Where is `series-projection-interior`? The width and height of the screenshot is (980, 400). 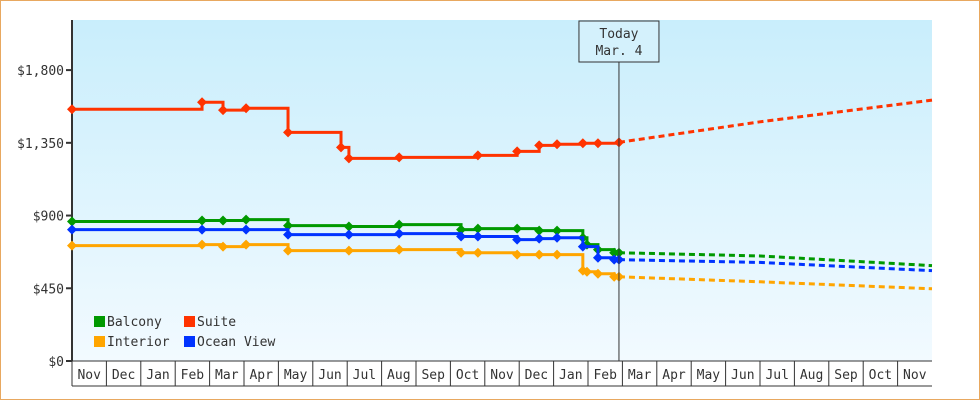 series-projection-interior is located at coordinates (775, 283).